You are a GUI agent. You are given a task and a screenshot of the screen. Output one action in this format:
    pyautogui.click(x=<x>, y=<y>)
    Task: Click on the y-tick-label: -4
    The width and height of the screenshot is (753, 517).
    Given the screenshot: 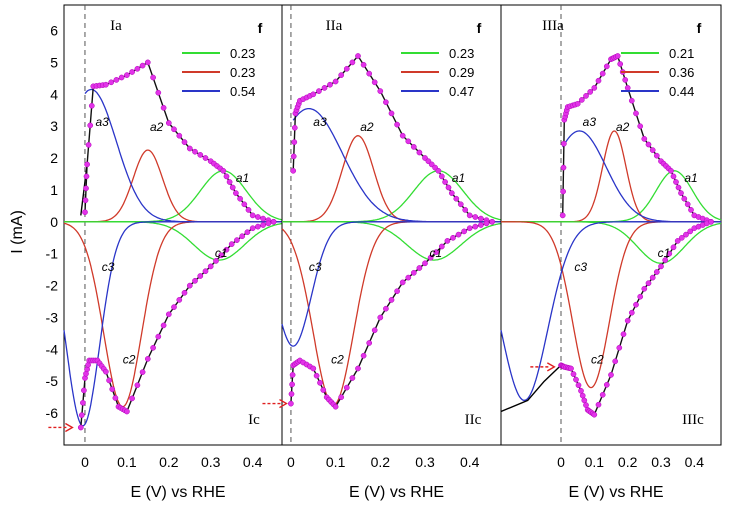 What is the action you would take?
    pyautogui.click(x=52, y=349)
    